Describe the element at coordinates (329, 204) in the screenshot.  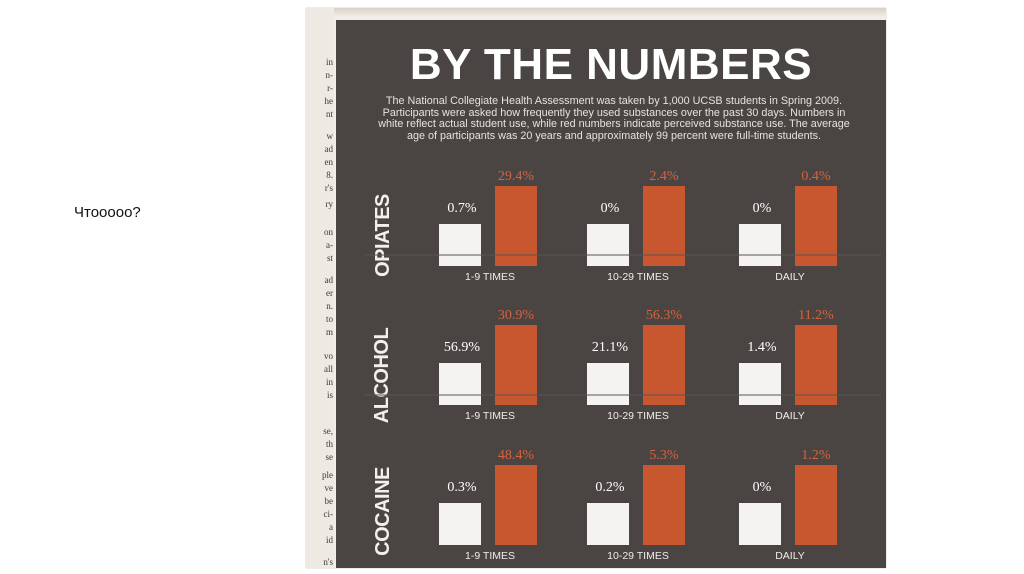
I see `margin-text-fragment: ry` at that location.